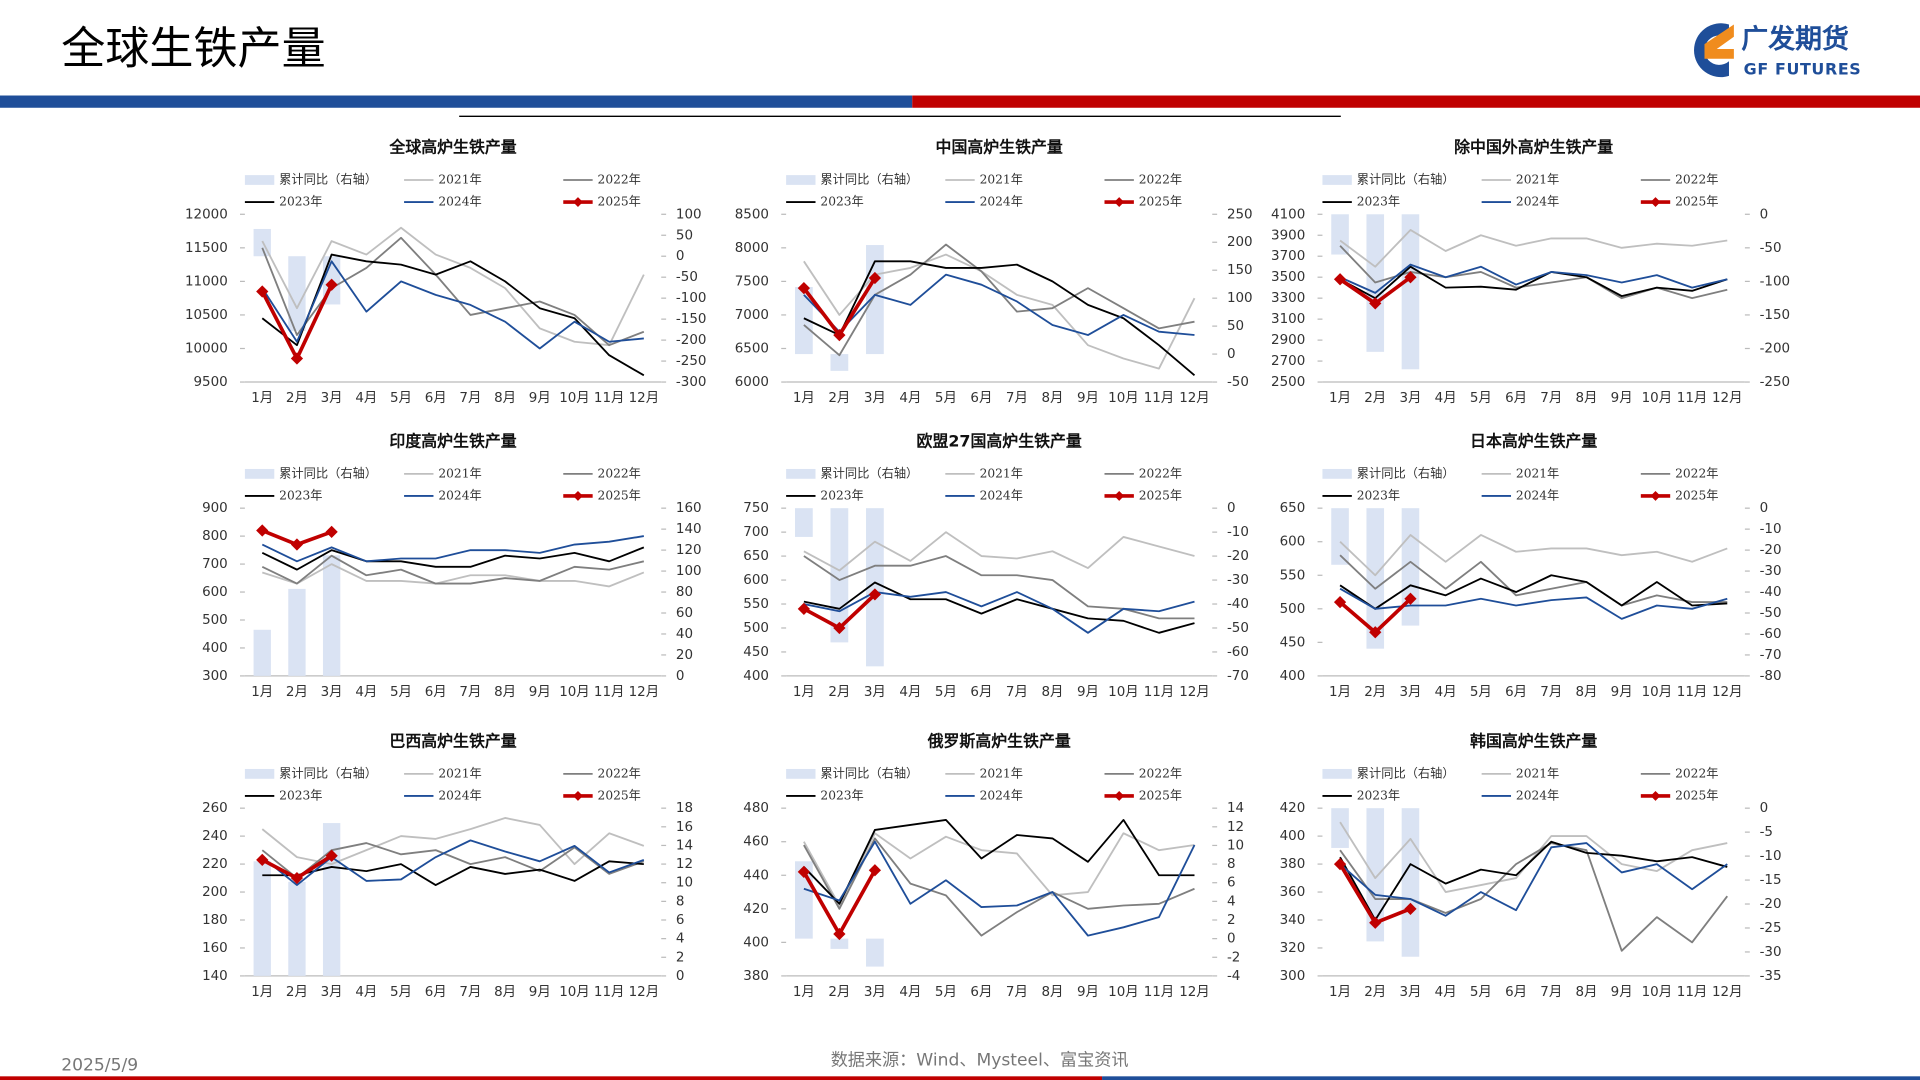 This screenshot has height=1080, width=1920. I want to click on legend-label: 2022年, so click(1160, 773).